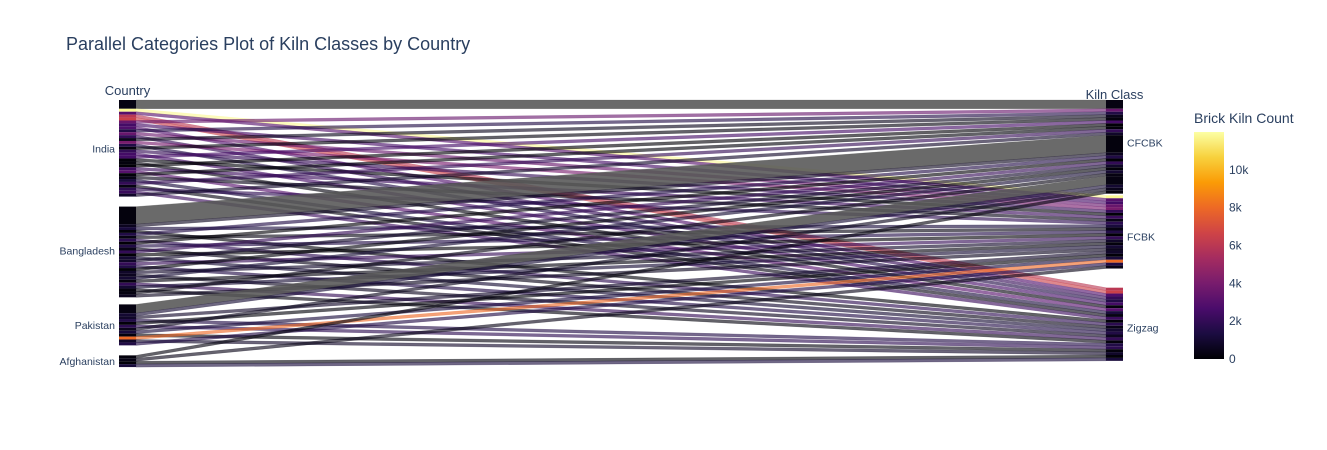 This screenshot has width=1327, height=450. What do you see at coordinates (1236, 321) in the screenshot?
I see `colorbar-tick-label-2k: 2k` at bounding box center [1236, 321].